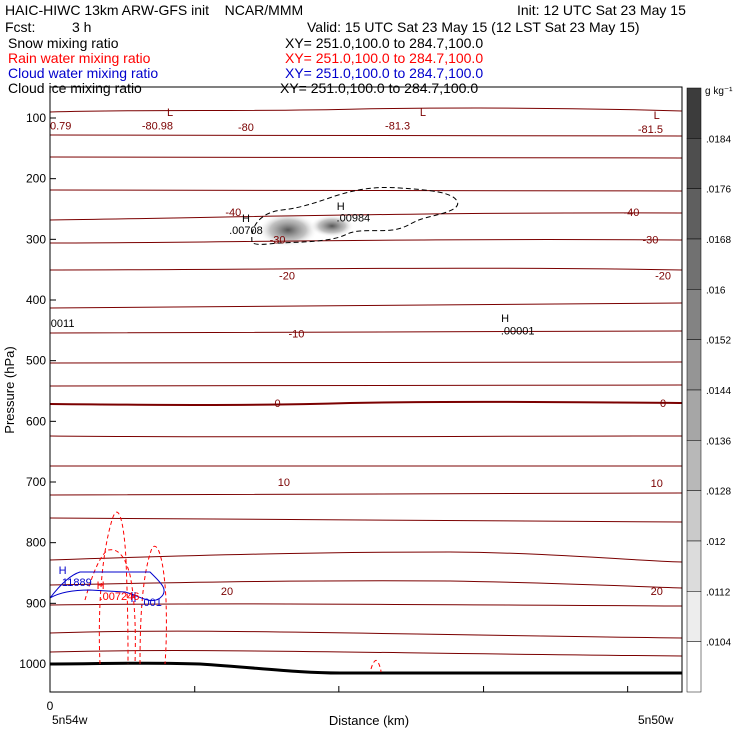 This screenshot has width=740, height=740. I want to click on x-ticks, so click(411, 689).